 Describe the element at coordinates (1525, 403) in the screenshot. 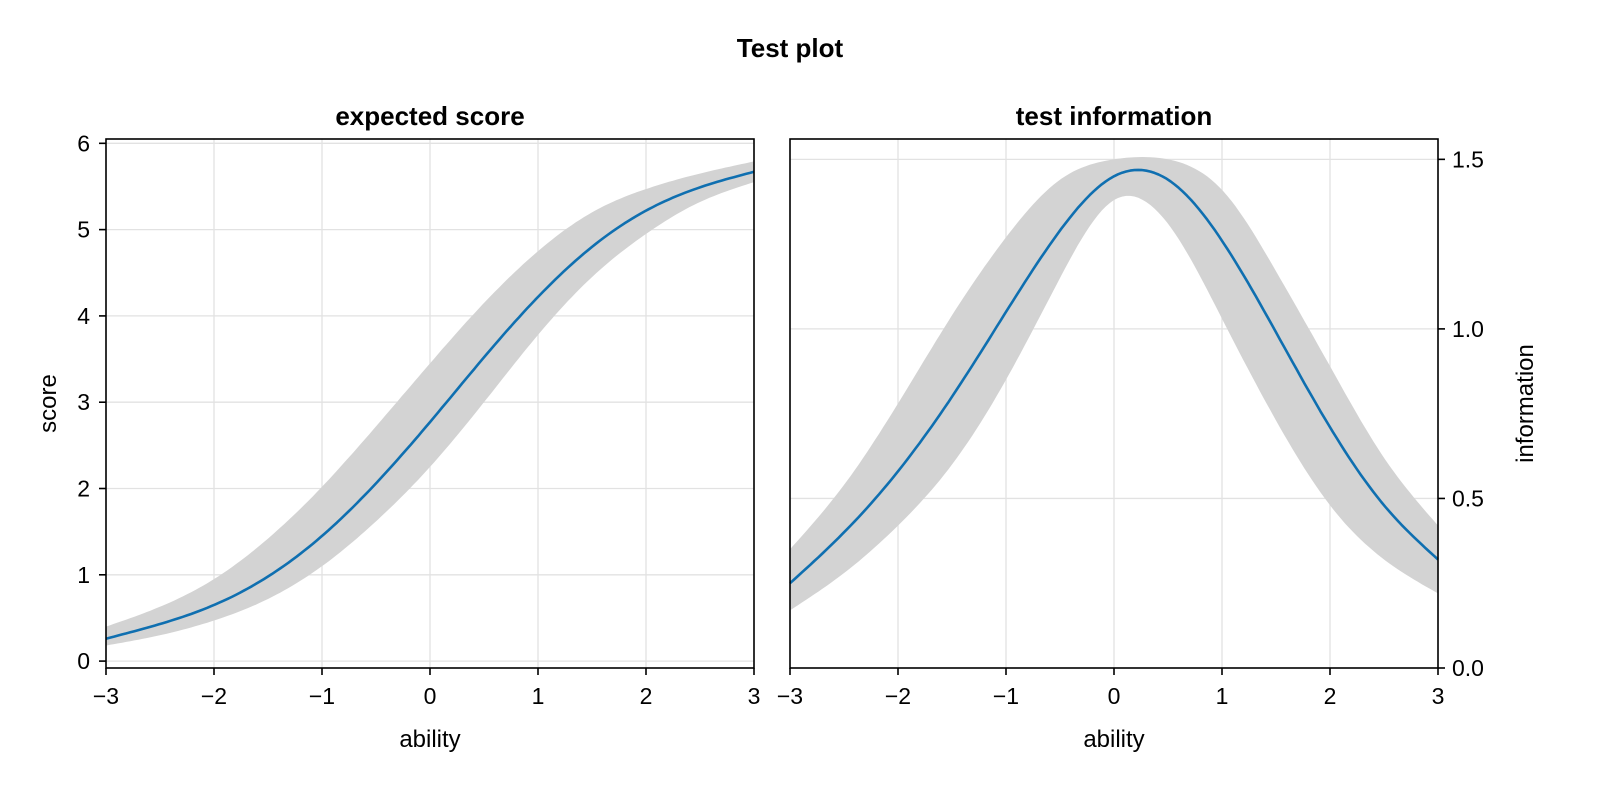

I see `y-axis-label: information` at that location.